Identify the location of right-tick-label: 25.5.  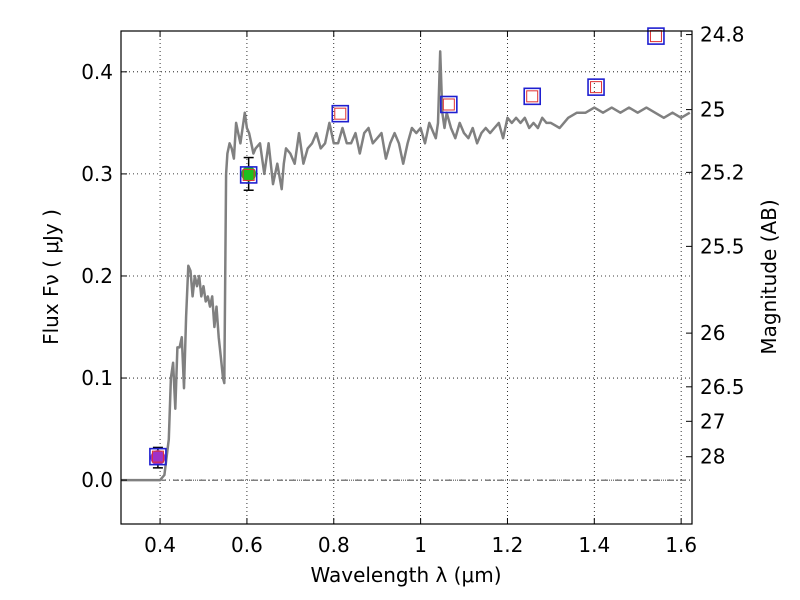
(722, 246).